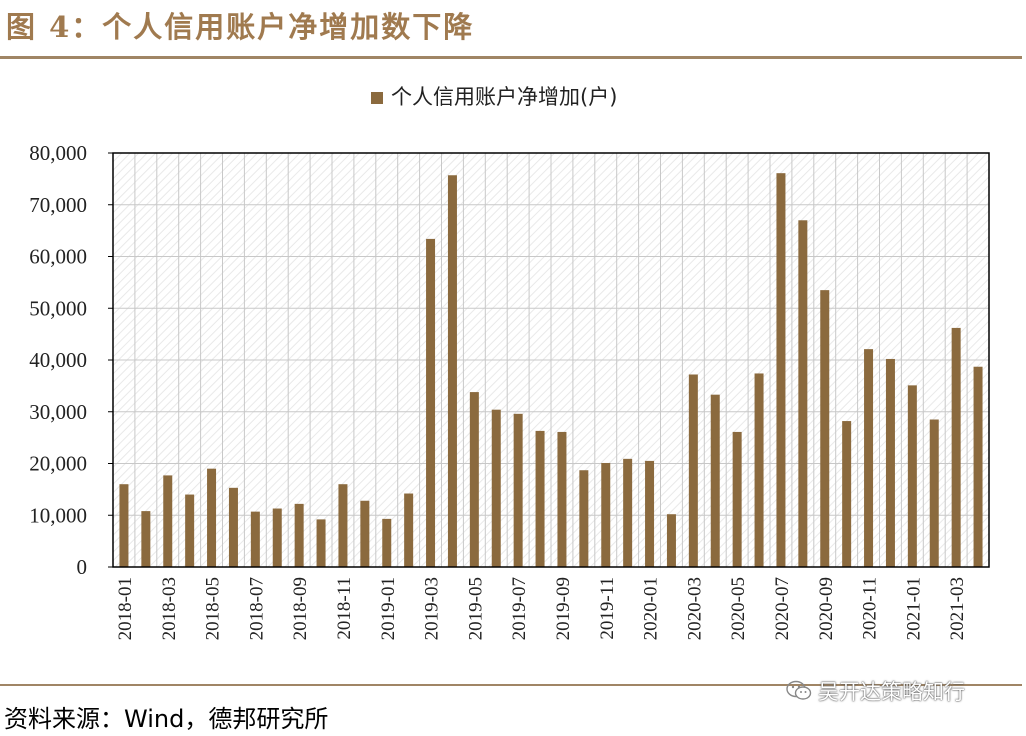  Describe the element at coordinates (169, 608) in the screenshot. I see `x-tick-label: 2018-03` at that location.